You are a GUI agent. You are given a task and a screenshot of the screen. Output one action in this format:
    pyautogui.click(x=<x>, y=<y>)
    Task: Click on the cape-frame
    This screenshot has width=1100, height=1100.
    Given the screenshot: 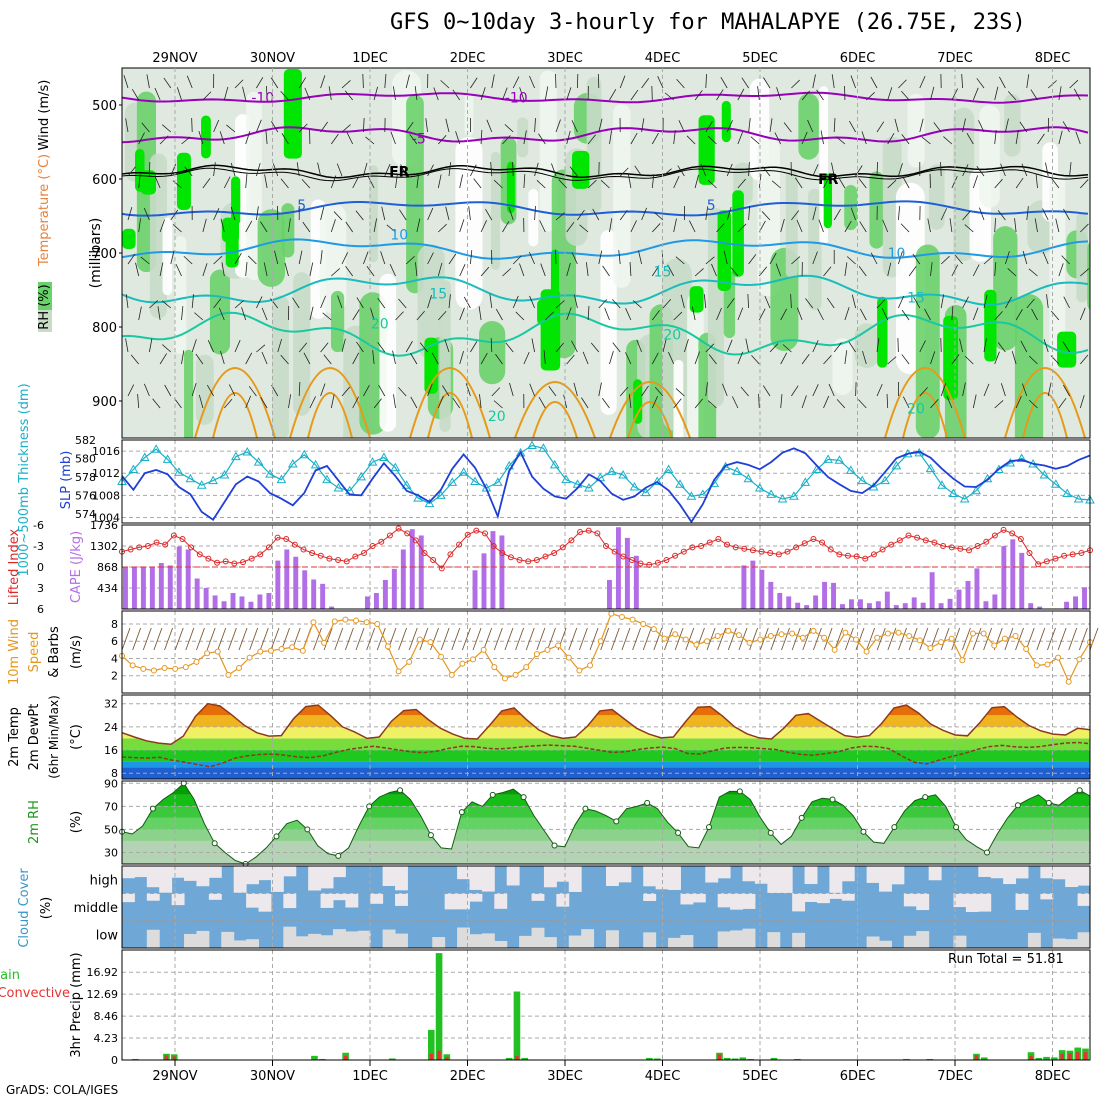 What is the action you would take?
    pyautogui.click(x=606, y=567)
    